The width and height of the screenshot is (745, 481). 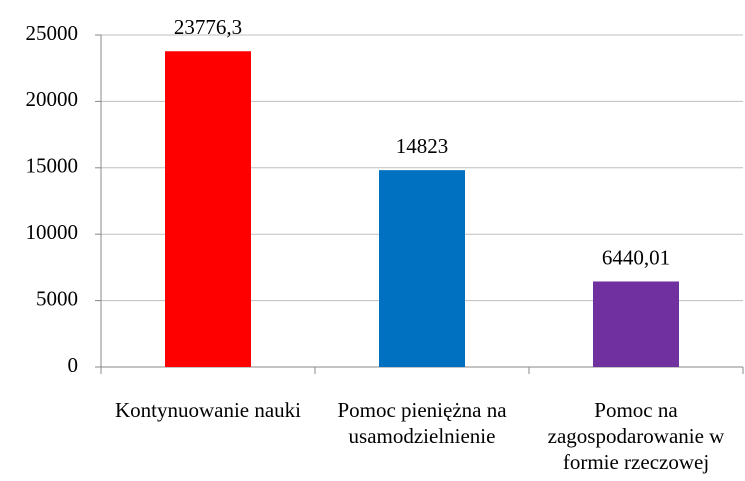 I want to click on y-tick-label: 15000, so click(x=52, y=166).